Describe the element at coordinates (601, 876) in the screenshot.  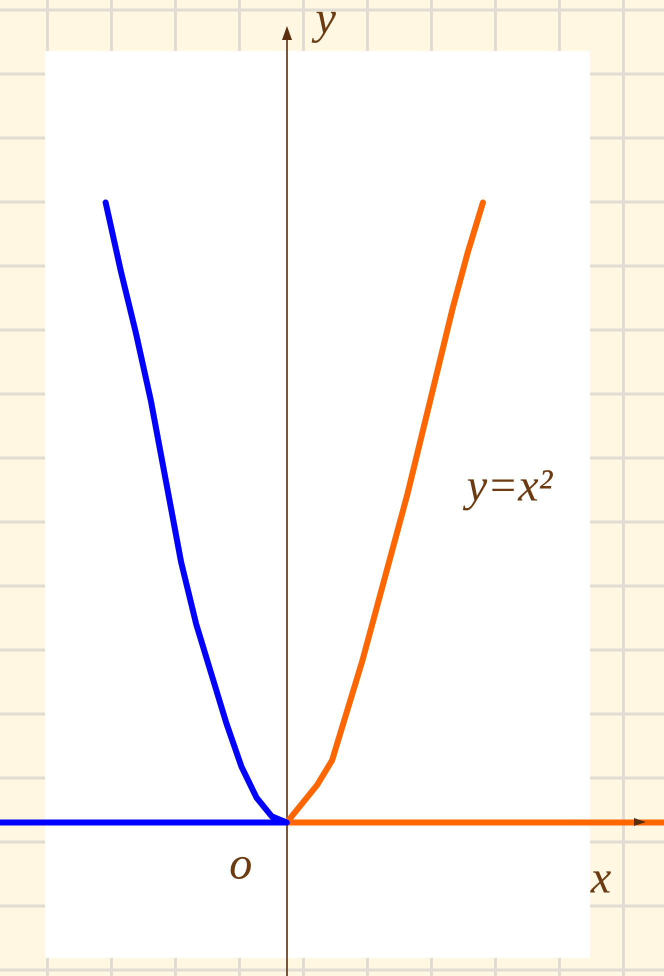
I see `x-axis-title: x` at that location.